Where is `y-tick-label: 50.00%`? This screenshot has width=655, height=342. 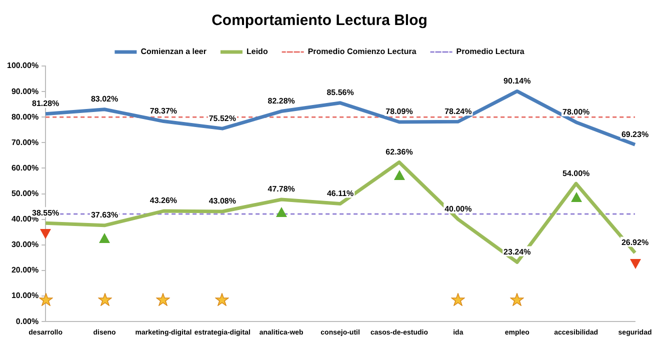
y-tick-label: 50.00% is located at coordinates (25, 193).